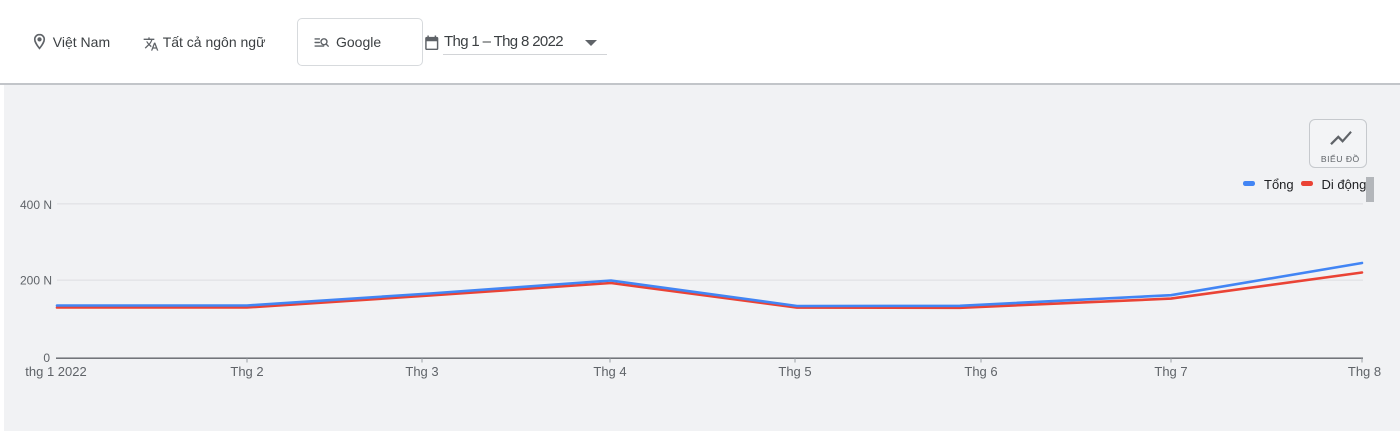  What do you see at coordinates (794, 371) in the screenshot?
I see `svg-text: Thg 5` at bounding box center [794, 371].